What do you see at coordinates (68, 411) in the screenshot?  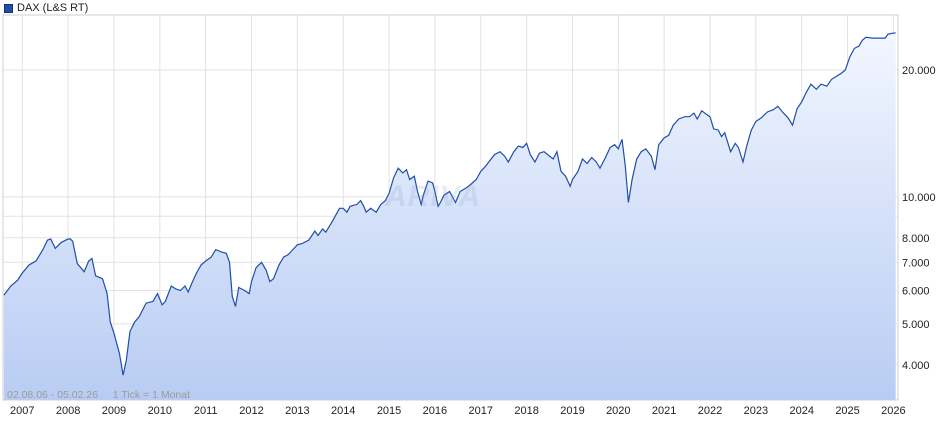 I see `x-tick-label: 2008` at bounding box center [68, 411].